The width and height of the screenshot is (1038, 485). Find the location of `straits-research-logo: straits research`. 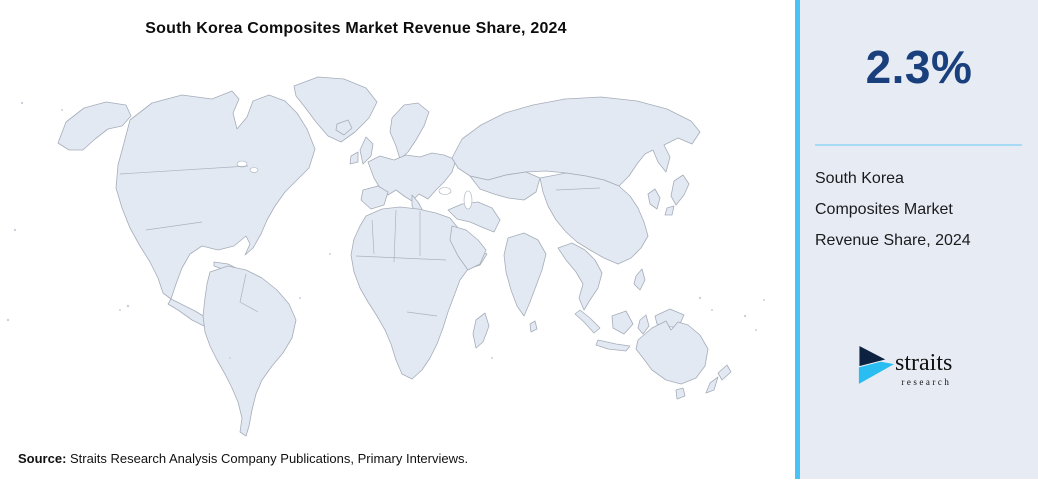

straits-research-logo: straits research is located at coordinates (905, 367).